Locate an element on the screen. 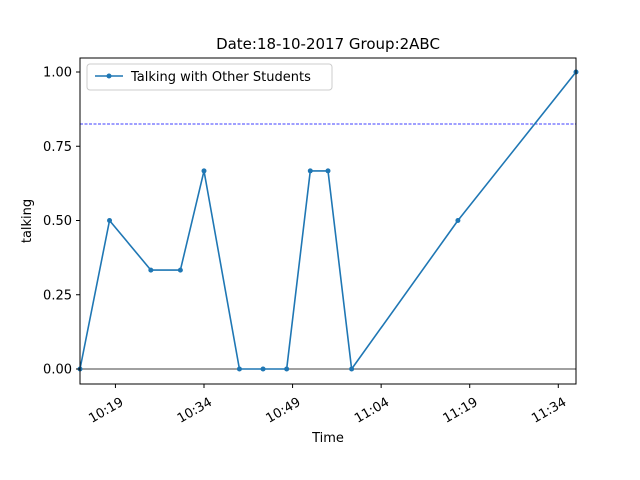 Image resolution: width=640 pixels, height=480 pixels. legend-box is located at coordinates (209, 77).